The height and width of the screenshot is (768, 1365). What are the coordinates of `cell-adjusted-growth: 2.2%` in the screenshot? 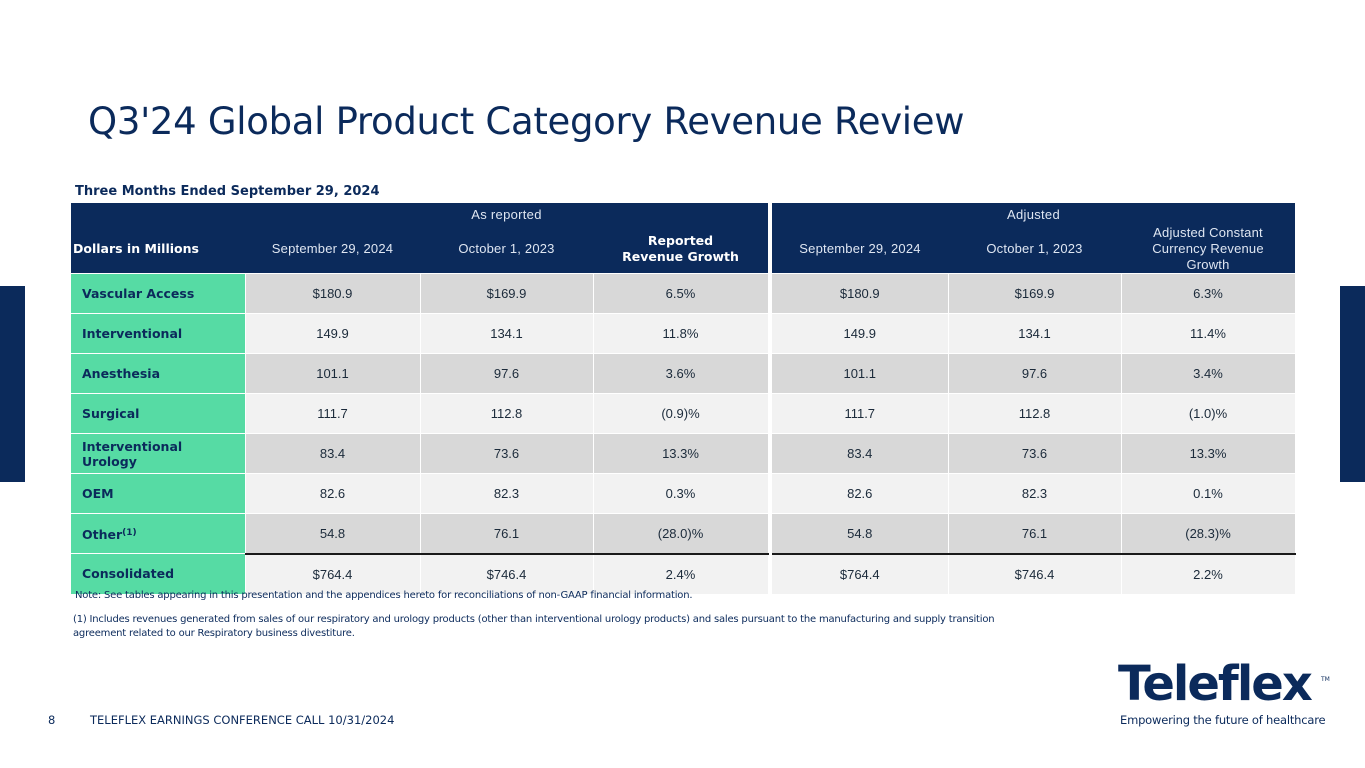 It's located at (1208, 573).